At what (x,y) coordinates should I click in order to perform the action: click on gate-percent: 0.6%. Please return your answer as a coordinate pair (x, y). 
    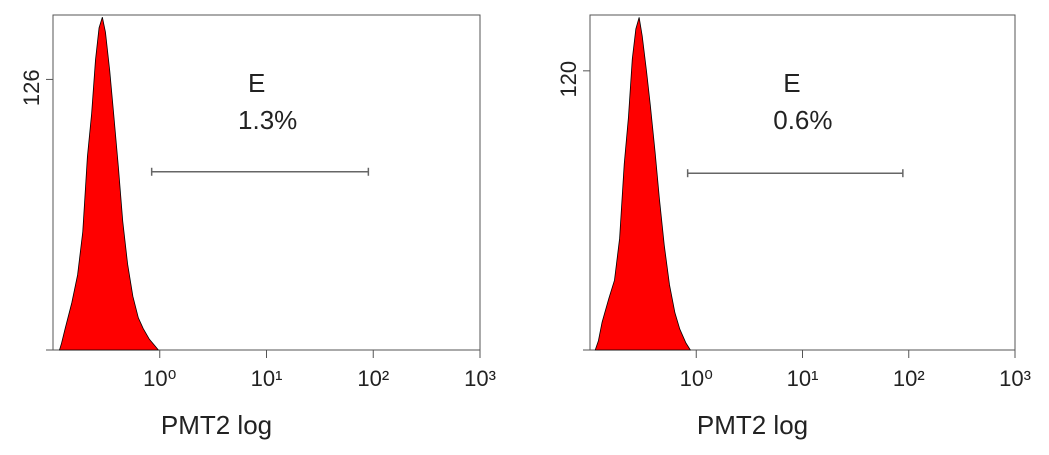
    Looking at the image, I should click on (802, 120).